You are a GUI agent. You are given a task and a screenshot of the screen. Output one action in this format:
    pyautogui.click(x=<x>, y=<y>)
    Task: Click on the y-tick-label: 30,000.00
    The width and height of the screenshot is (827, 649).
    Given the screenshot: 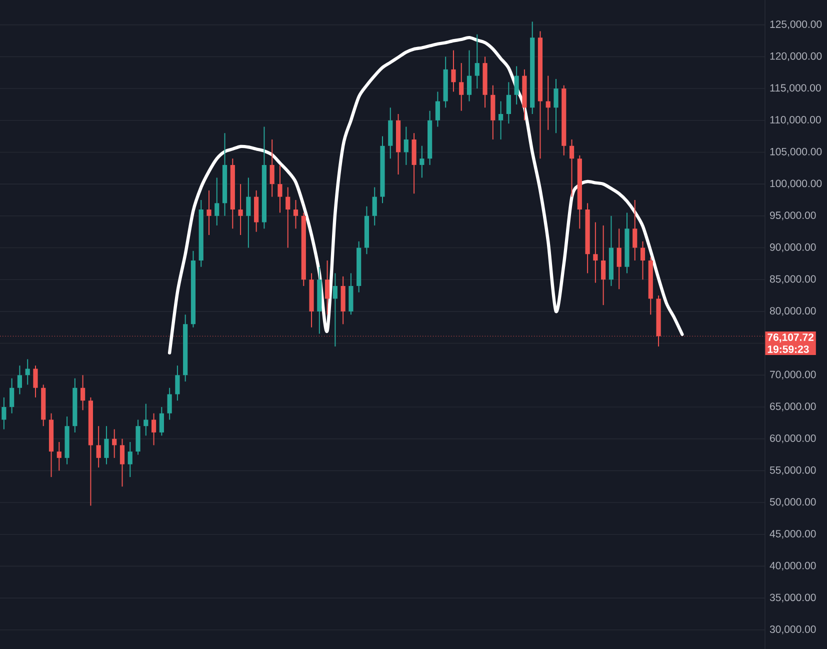 What is the action you would take?
    pyautogui.click(x=793, y=630)
    